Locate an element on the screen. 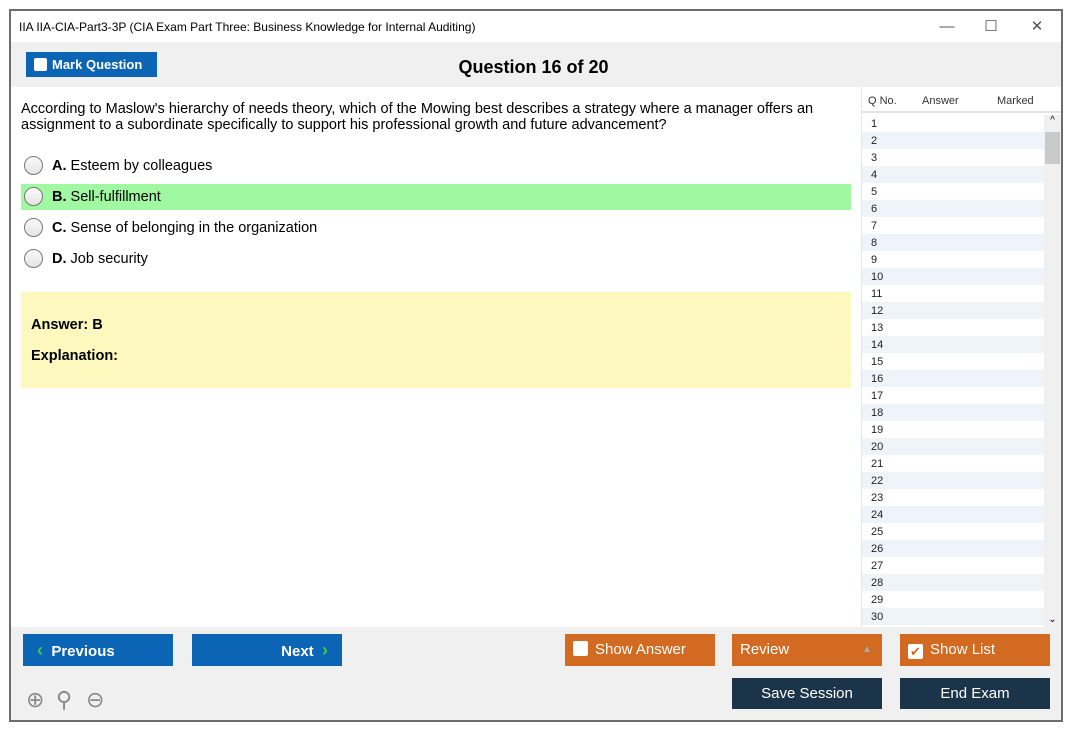  checkbox-checked-icon: ✔ is located at coordinates (915, 651).